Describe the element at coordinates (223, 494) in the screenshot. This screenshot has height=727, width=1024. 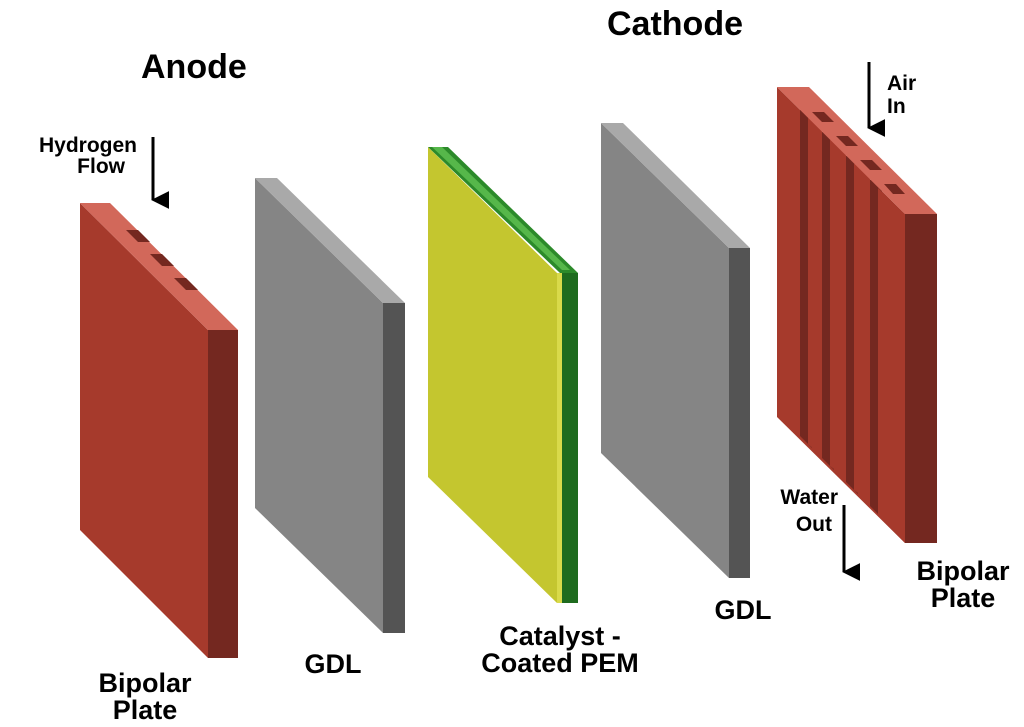
I see `anode-plate-side-face` at that location.